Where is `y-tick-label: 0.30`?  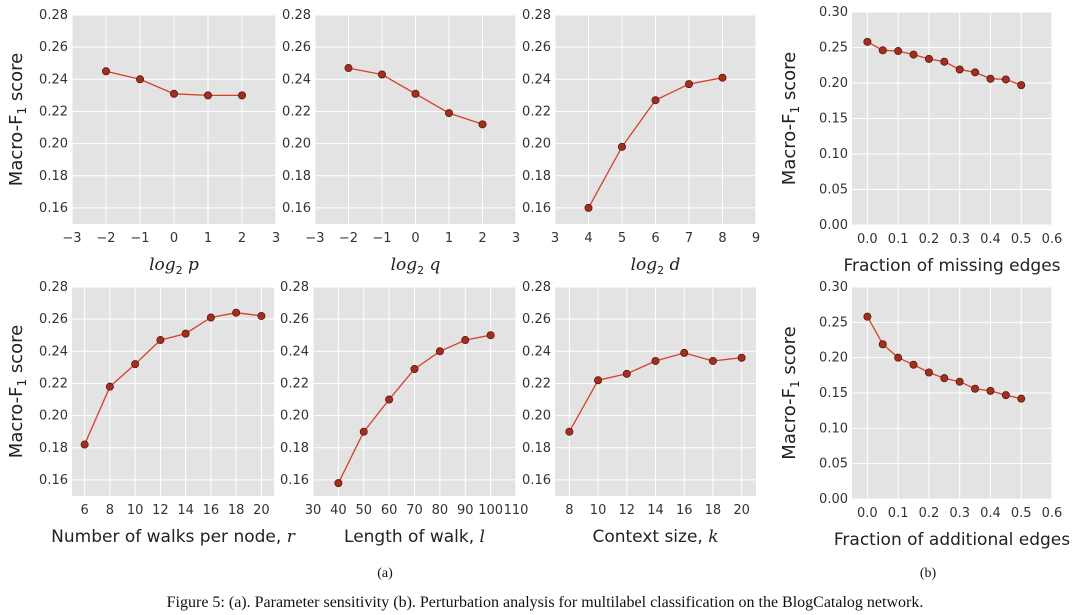 y-tick-label: 0.30 is located at coordinates (833, 12).